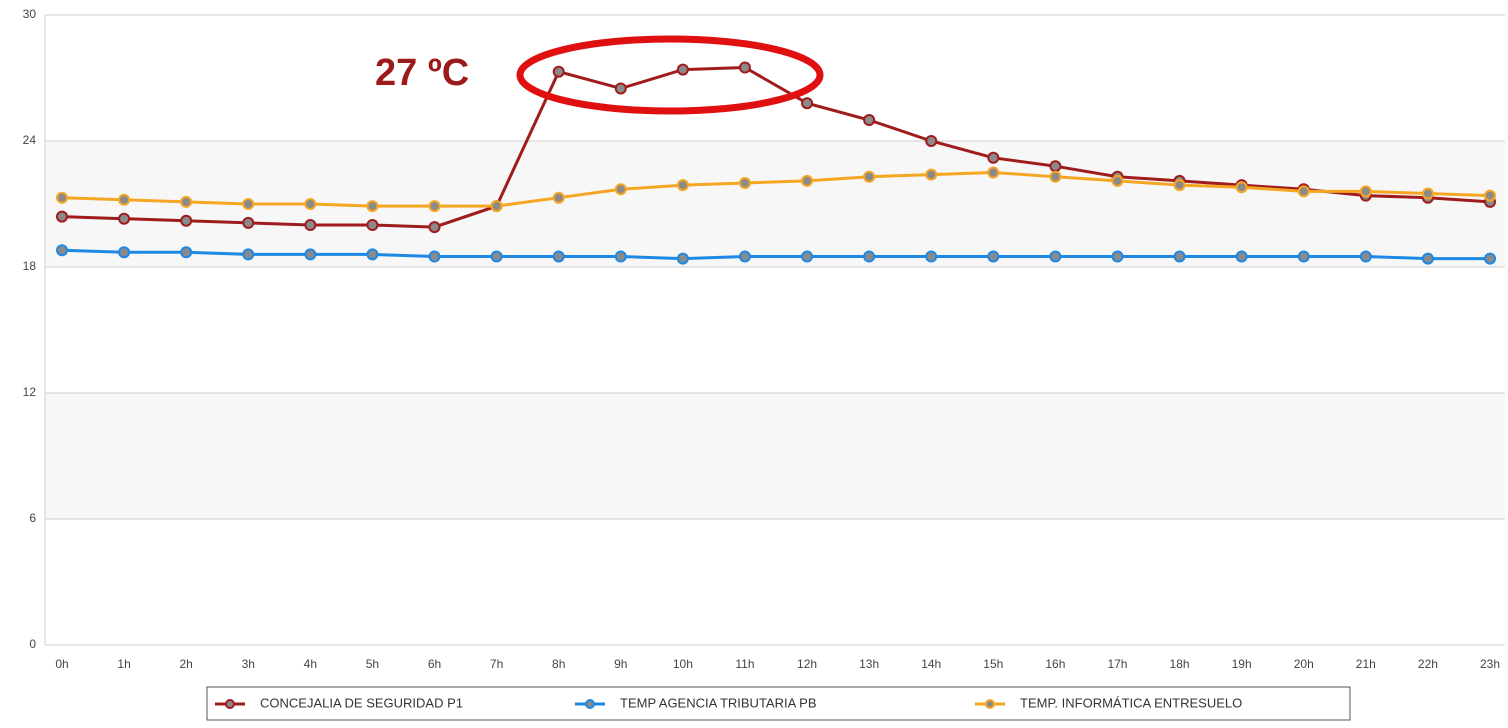  Describe the element at coordinates (185, 664) in the screenshot. I see `x-tick-label: 2h` at that location.